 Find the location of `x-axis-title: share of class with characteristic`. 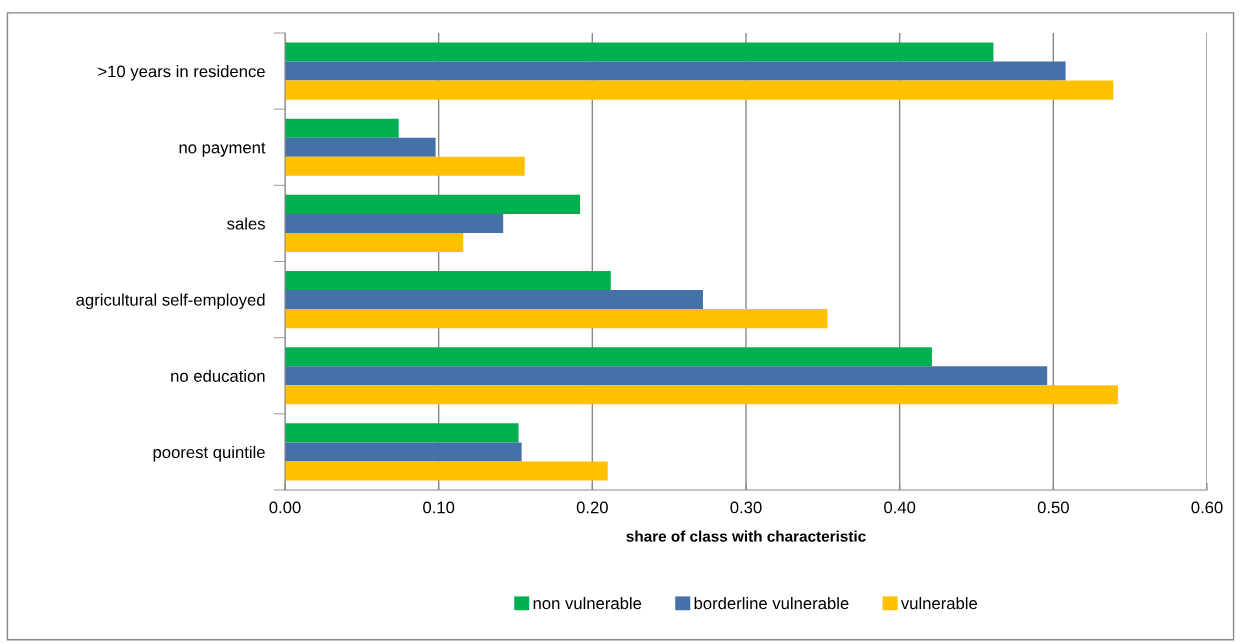

x-axis-title: share of class with characteristic is located at coordinates (746, 536).